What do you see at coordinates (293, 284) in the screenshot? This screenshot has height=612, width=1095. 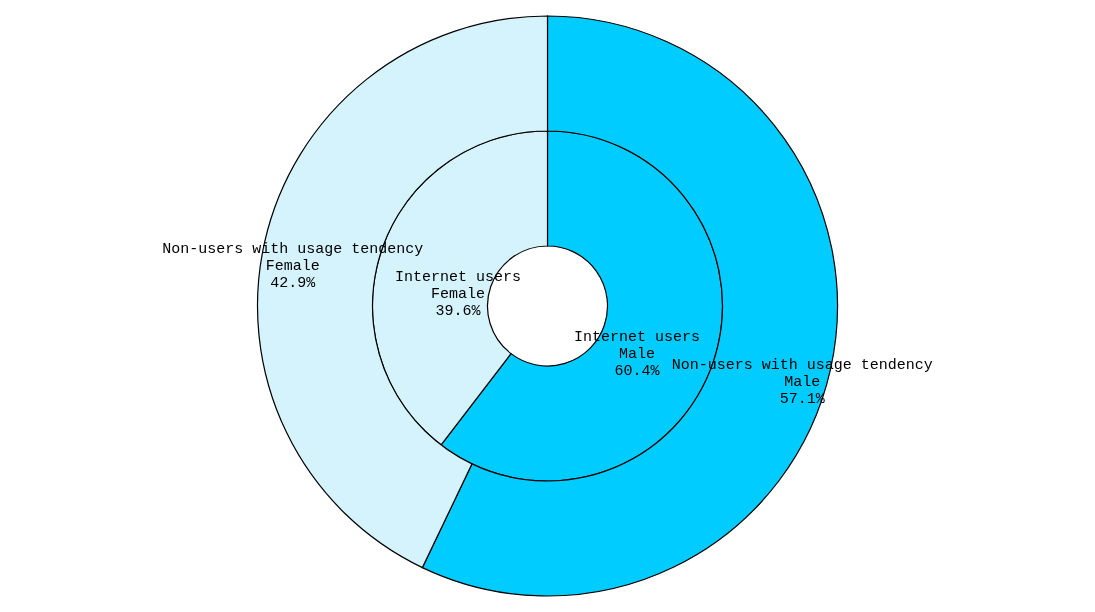 I see `data-label: 42.9%` at bounding box center [293, 284].